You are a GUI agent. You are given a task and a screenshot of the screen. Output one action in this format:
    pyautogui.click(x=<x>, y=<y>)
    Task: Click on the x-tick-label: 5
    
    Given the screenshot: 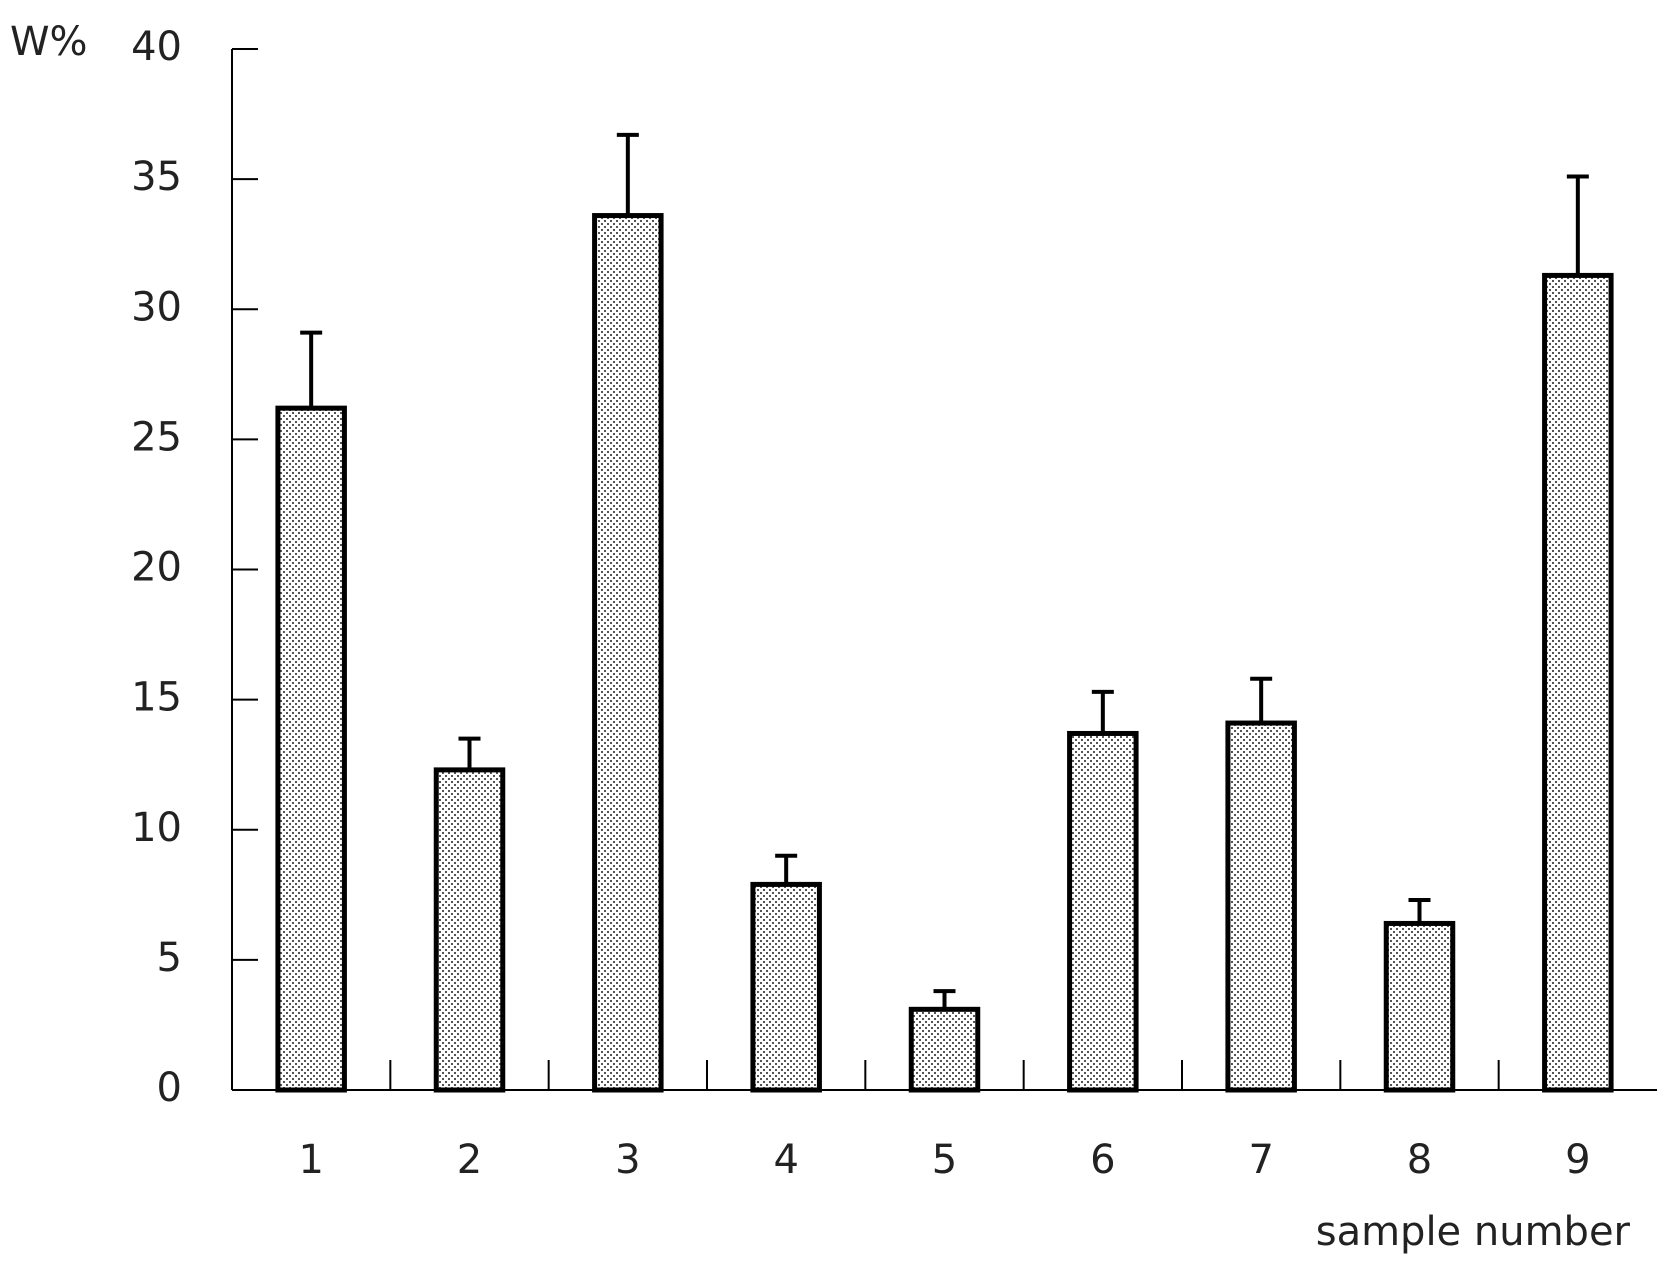 What is the action you would take?
    pyautogui.click(x=944, y=1160)
    